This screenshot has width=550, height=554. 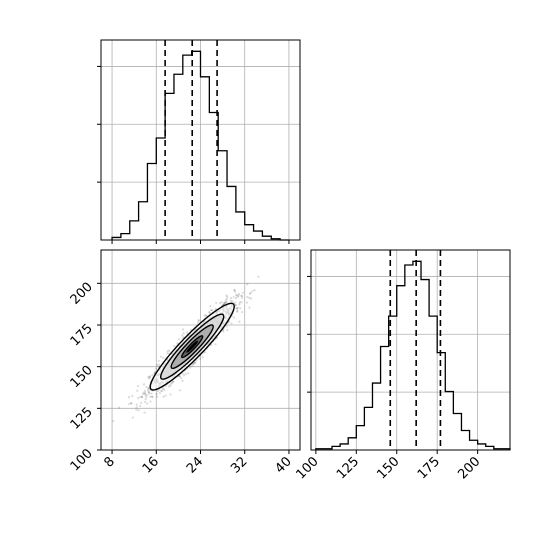 What do you see at coordinates (82, 460) in the screenshot?
I see `y-tick-label: 100` at bounding box center [82, 460].